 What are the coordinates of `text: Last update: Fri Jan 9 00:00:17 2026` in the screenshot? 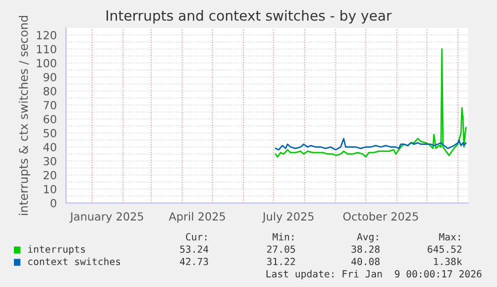 It's located at (374, 275).